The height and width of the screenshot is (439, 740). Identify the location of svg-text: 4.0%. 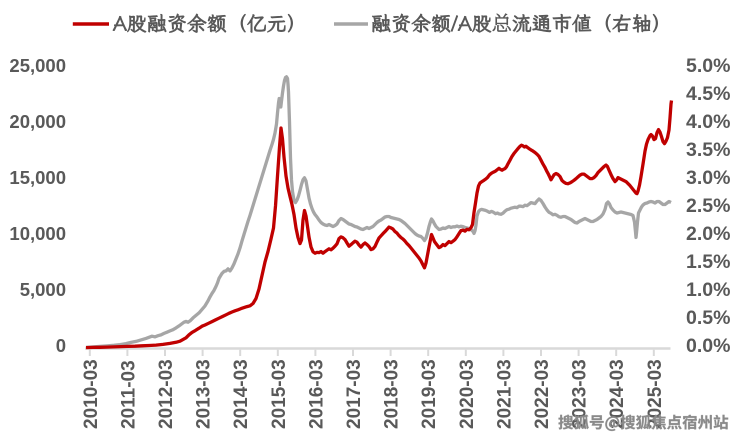
(708, 122).